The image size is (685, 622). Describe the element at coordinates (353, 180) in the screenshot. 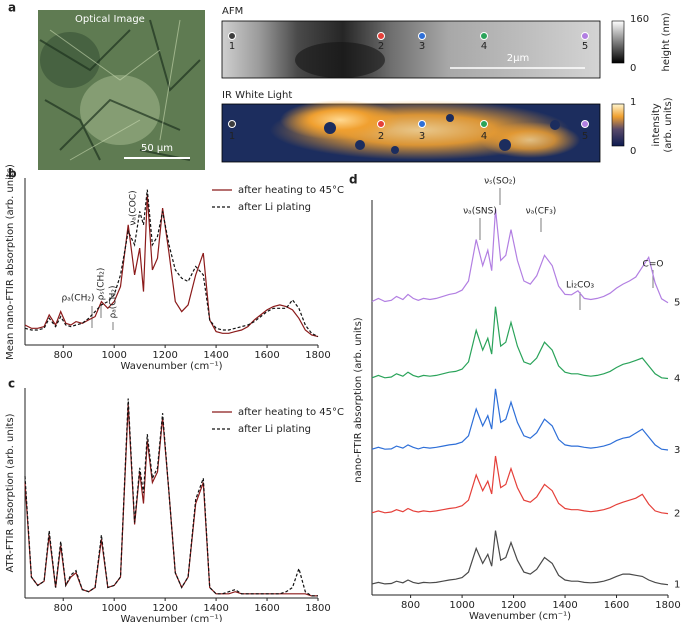

I see `panel-label: d` at that location.